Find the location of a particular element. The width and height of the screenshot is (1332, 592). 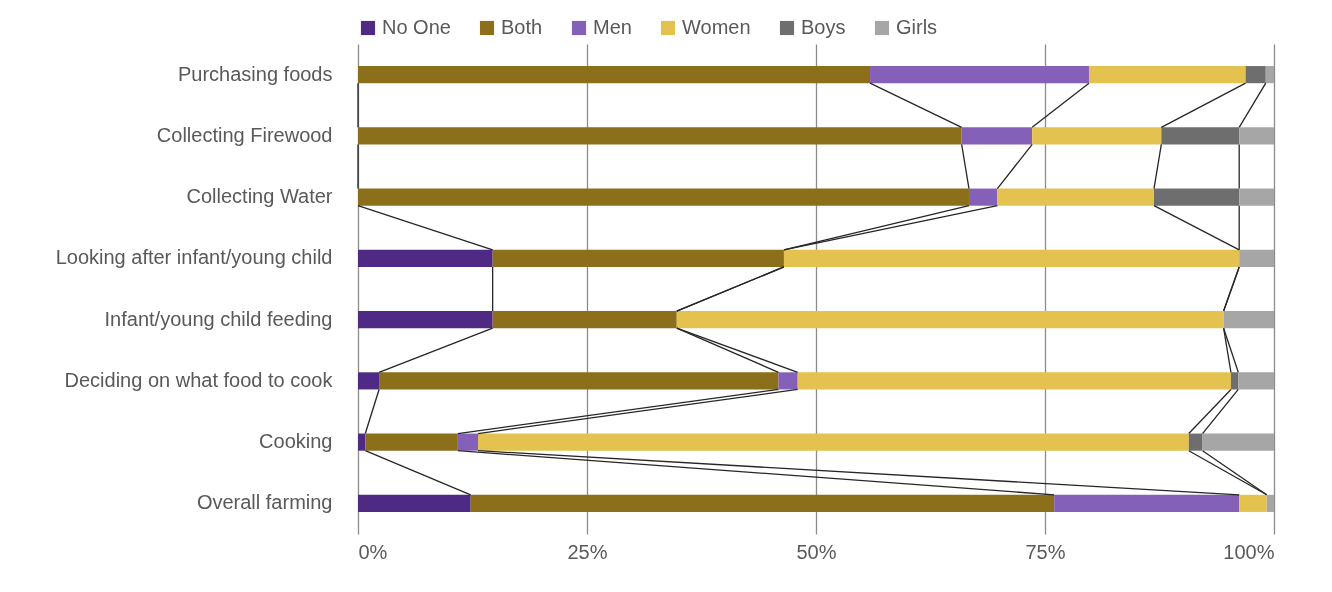

legend-label: Men is located at coordinates (612, 27).